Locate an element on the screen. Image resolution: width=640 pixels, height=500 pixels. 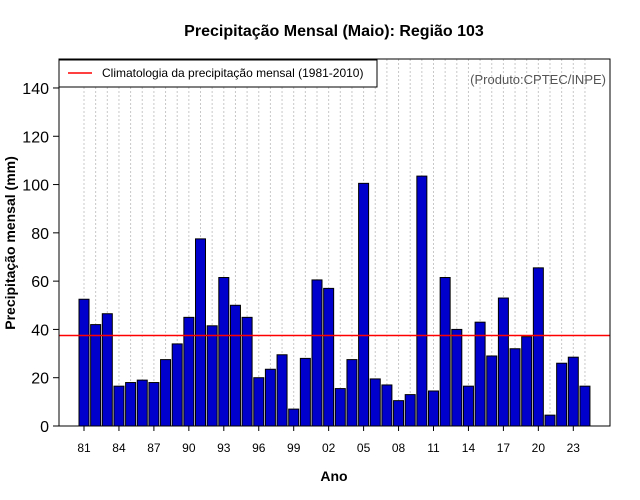
bar-1997 is located at coordinates (270, 397).